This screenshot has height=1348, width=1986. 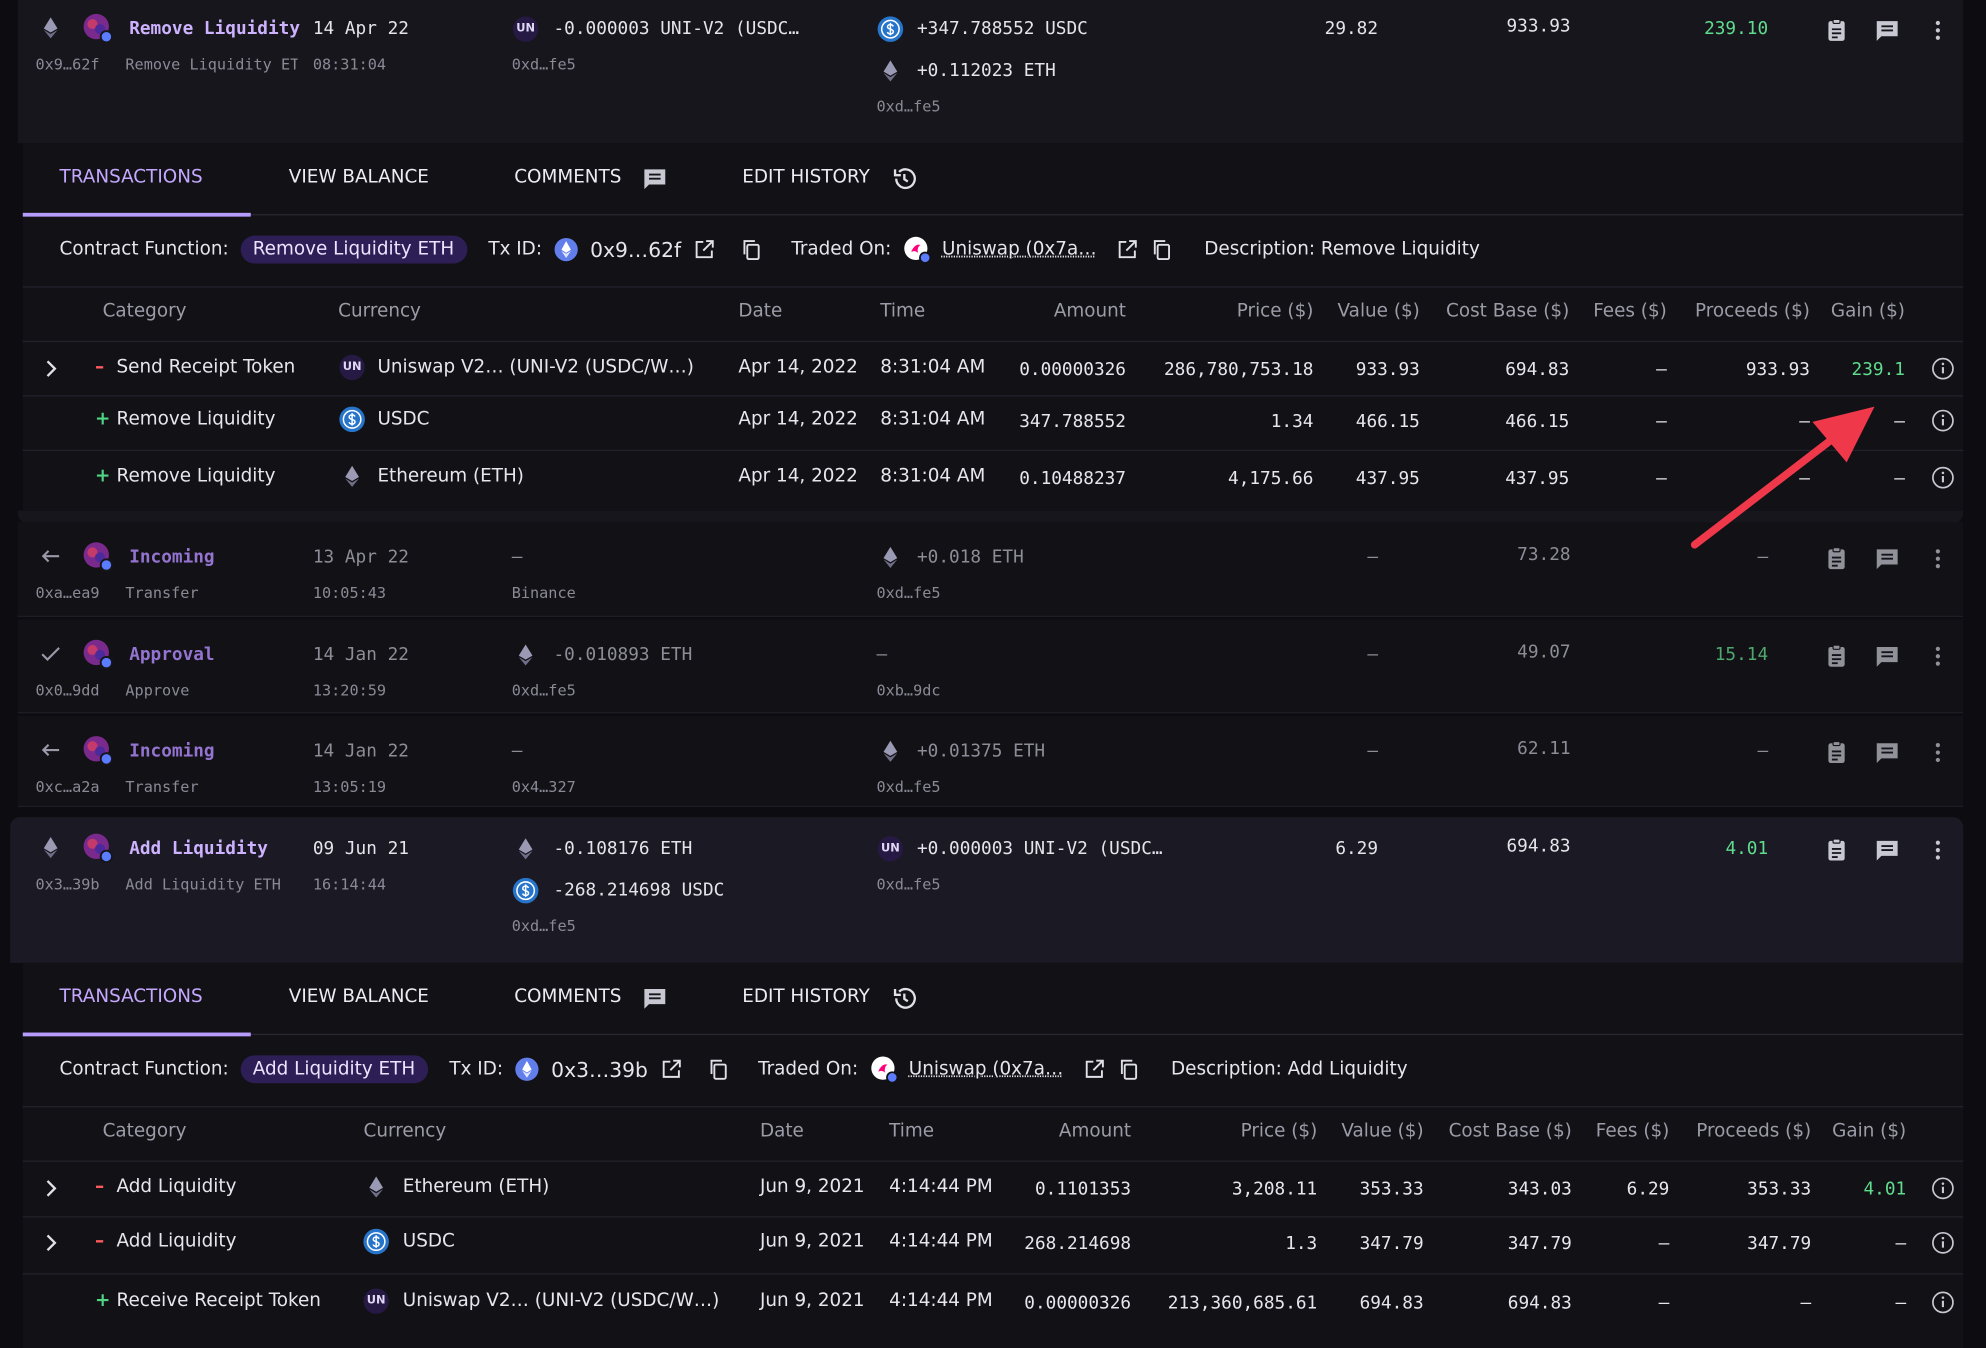 What do you see at coordinates (1544, 652) in the screenshot?
I see `value: 49.07` at bounding box center [1544, 652].